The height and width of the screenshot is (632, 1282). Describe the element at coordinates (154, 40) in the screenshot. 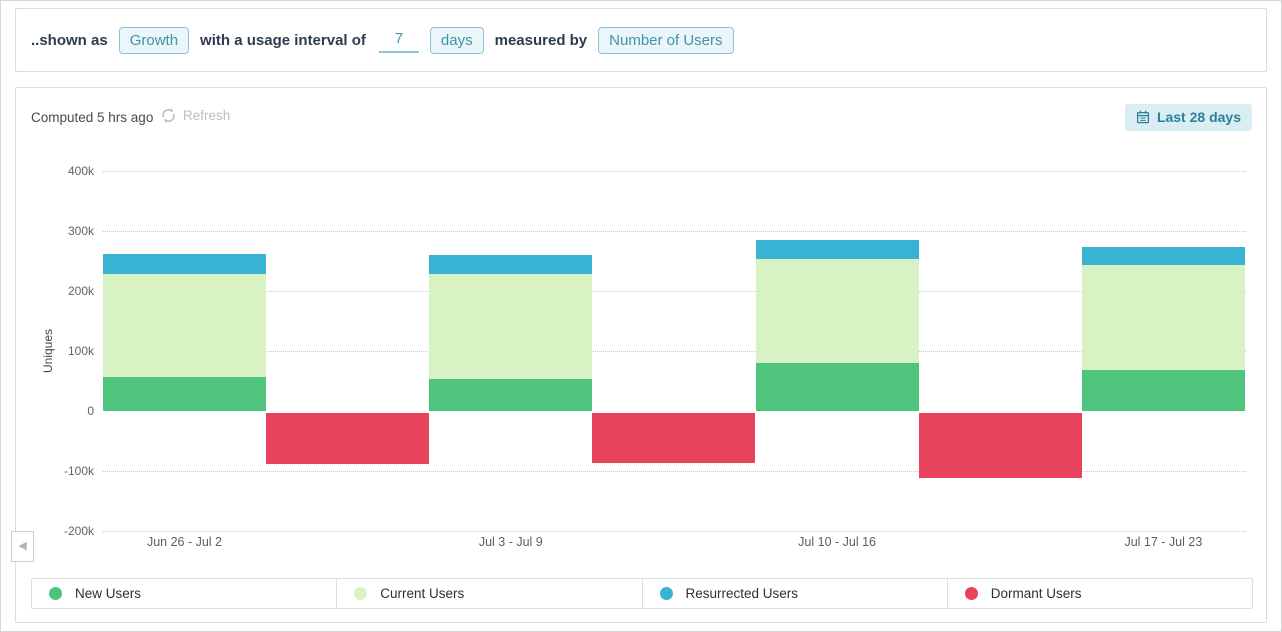

I see `metric-chip-growth: Growth` at that location.